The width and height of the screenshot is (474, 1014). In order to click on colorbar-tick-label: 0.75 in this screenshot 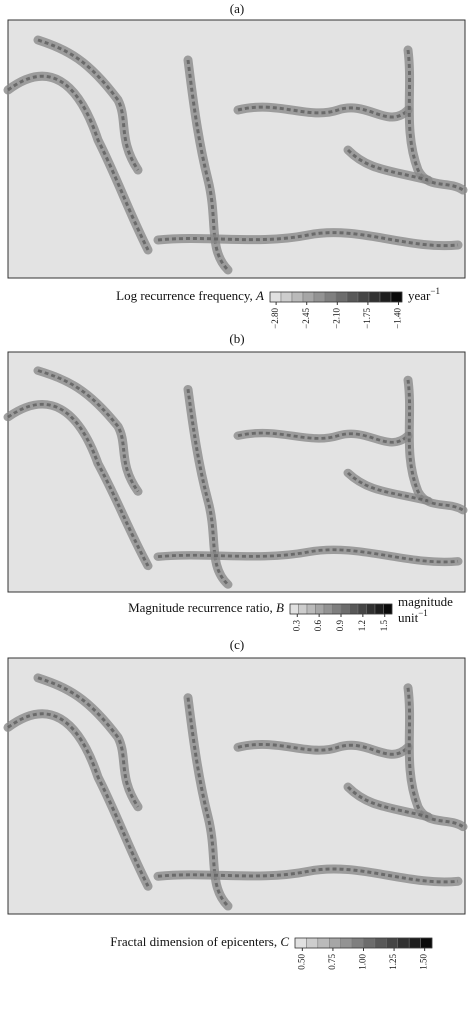, I will do `click(332, 962)`.